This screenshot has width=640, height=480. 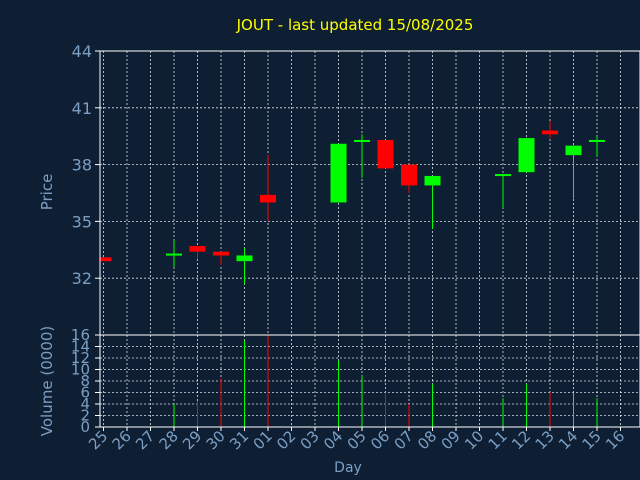 What do you see at coordinates (615, 440) in the screenshot?
I see `x-tick-label: 16` at bounding box center [615, 440].